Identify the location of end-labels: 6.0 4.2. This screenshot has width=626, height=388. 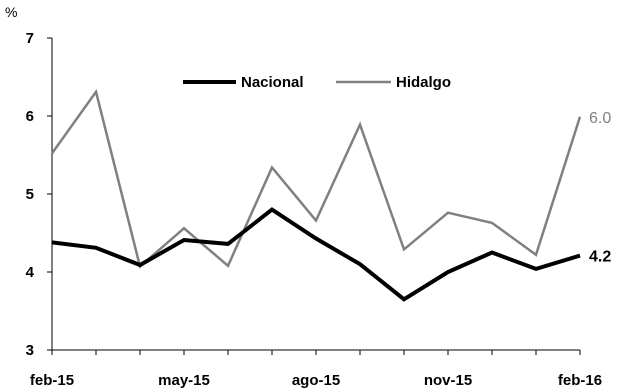
(600, 188).